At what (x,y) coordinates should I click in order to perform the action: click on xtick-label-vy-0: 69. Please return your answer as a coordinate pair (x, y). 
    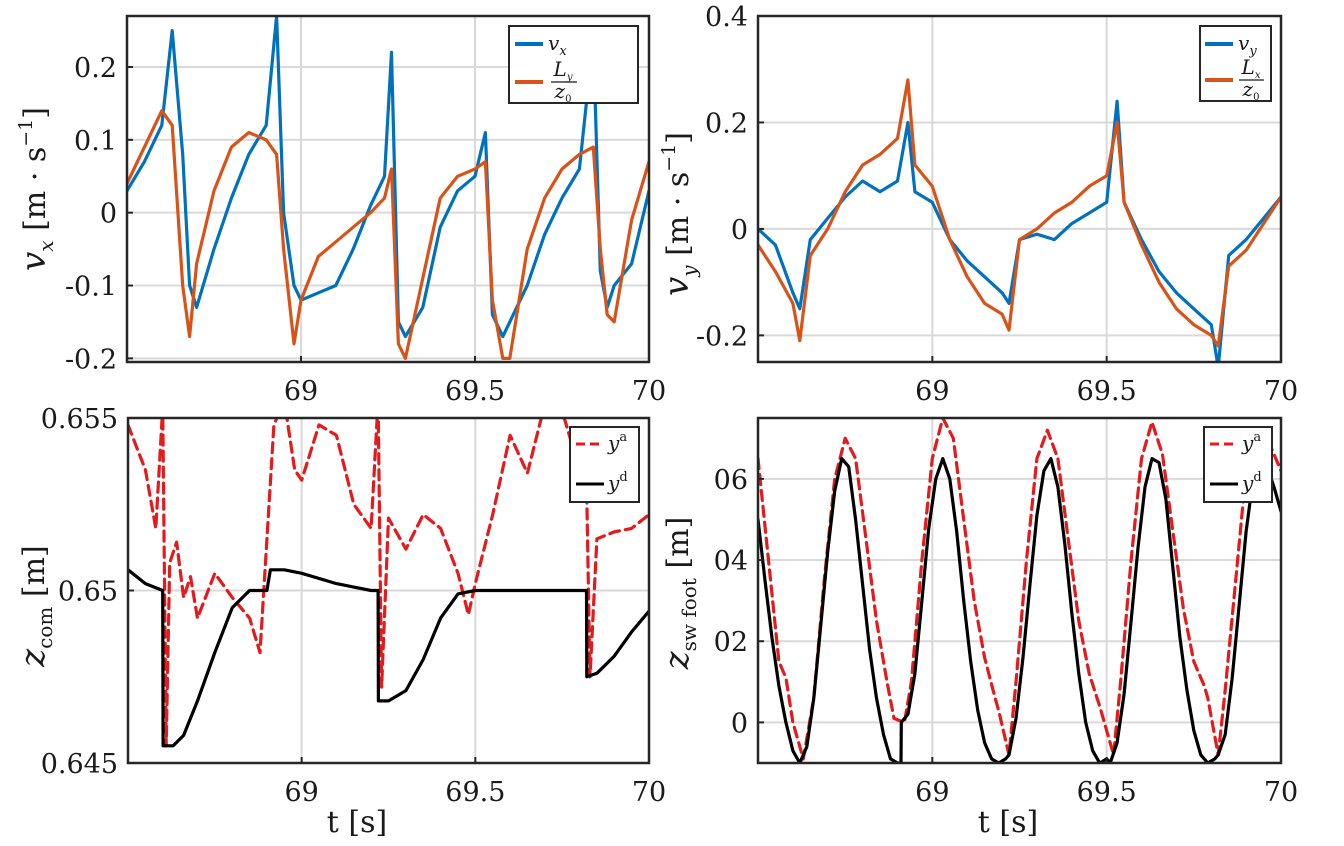
    Looking at the image, I should click on (932, 391).